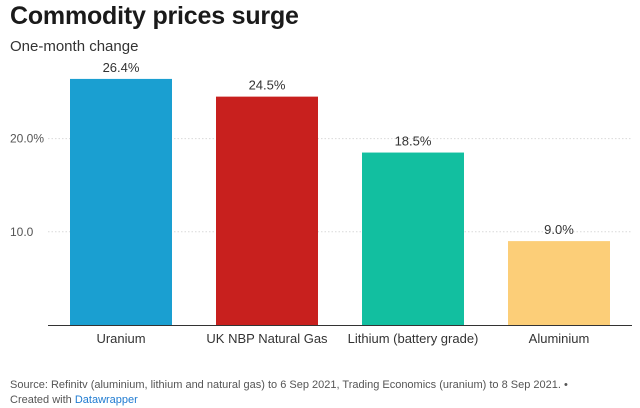 Image resolution: width=640 pixels, height=408 pixels. Describe the element at coordinates (120, 338) in the screenshot. I see `category-label: Uranium` at that location.